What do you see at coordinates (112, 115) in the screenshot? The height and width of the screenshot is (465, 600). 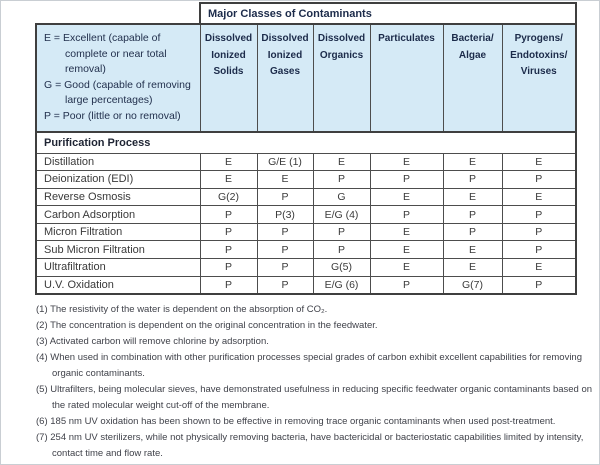 I see `legend-item-poor: P = Poor (little or no removal)` at bounding box center [112, 115].